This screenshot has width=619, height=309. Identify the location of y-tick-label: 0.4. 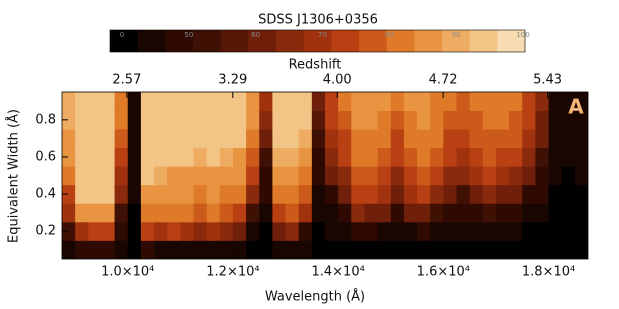
(45, 194).